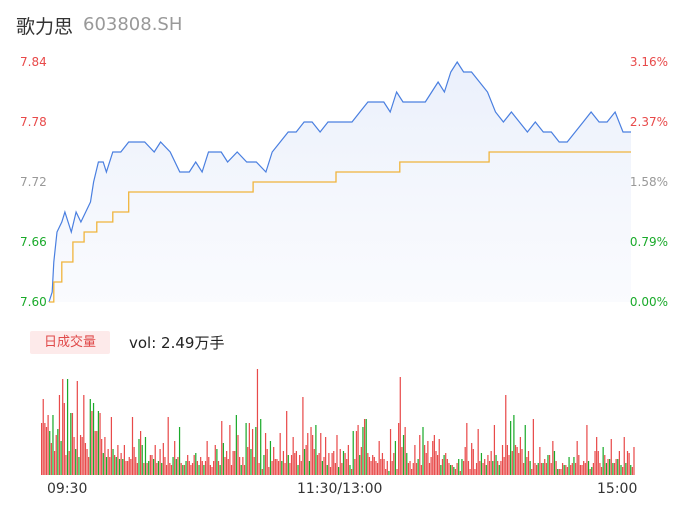 The image size is (686, 524). Describe the element at coordinates (70, 342) in the screenshot. I see `volume-tab: 日成交量` at that location.